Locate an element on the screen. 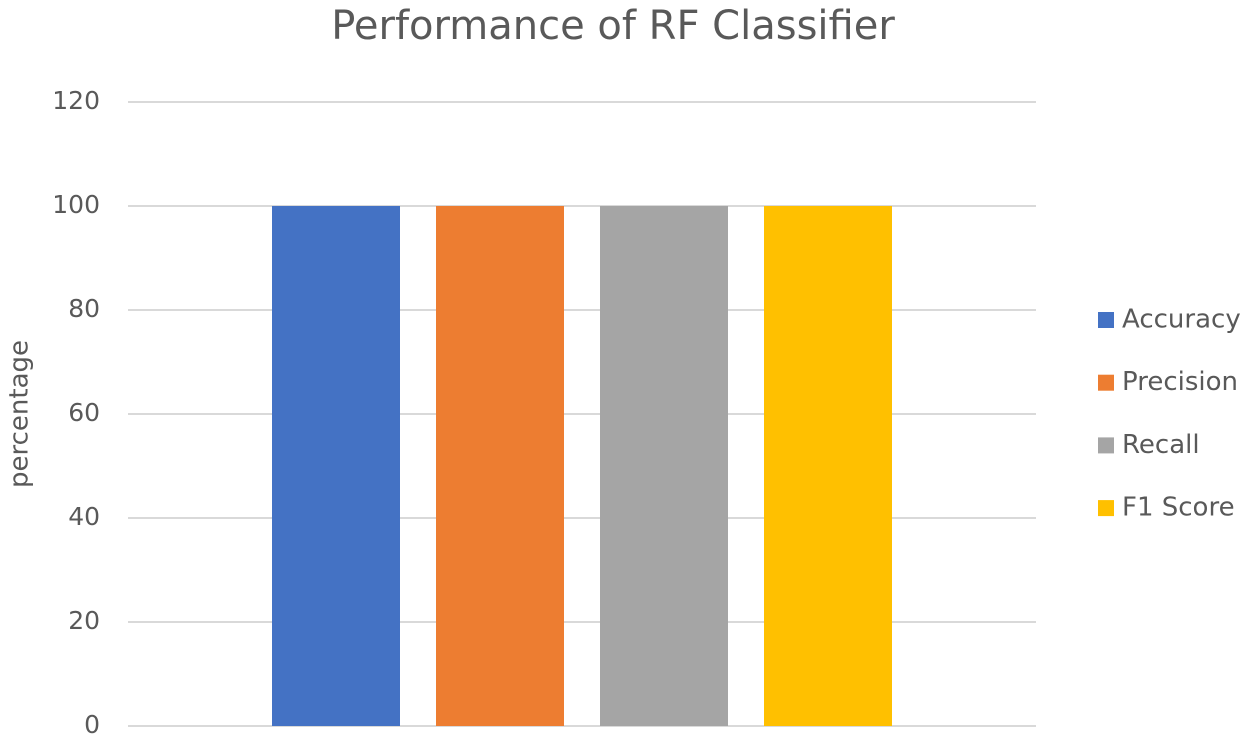 This screenshot has height=742, width=1250. y-tick-label: 20 is located at coordinates (84, 620).